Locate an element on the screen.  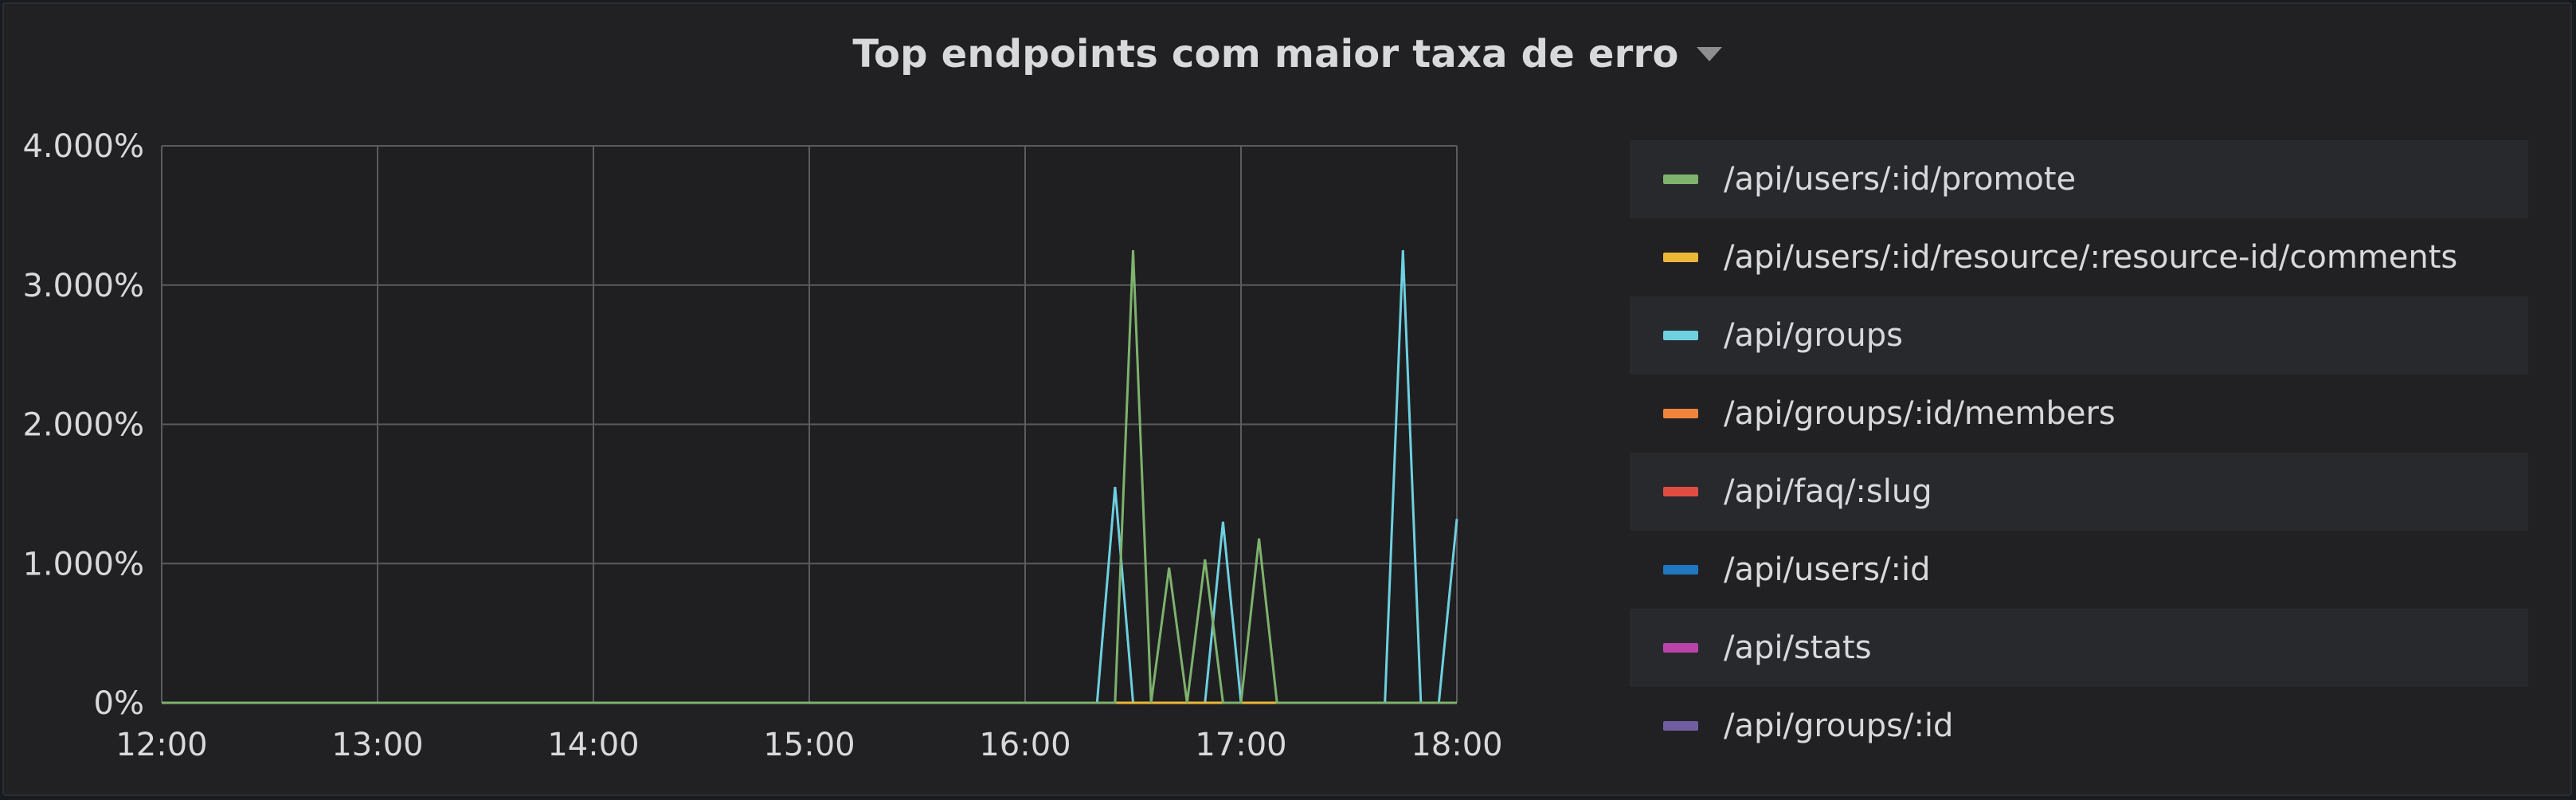
legend-label: /api/users/:id is located at coordinates (1827, 569).